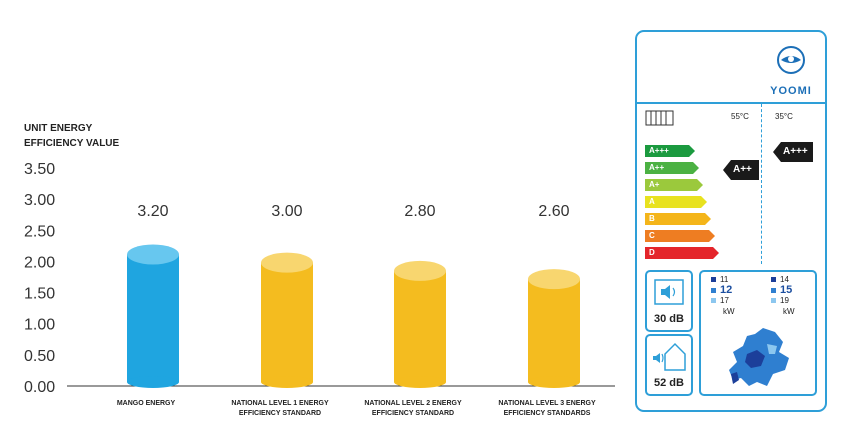 The image size is (855, 443). I want to click on temp-left: 55°C, so click(740, 116).